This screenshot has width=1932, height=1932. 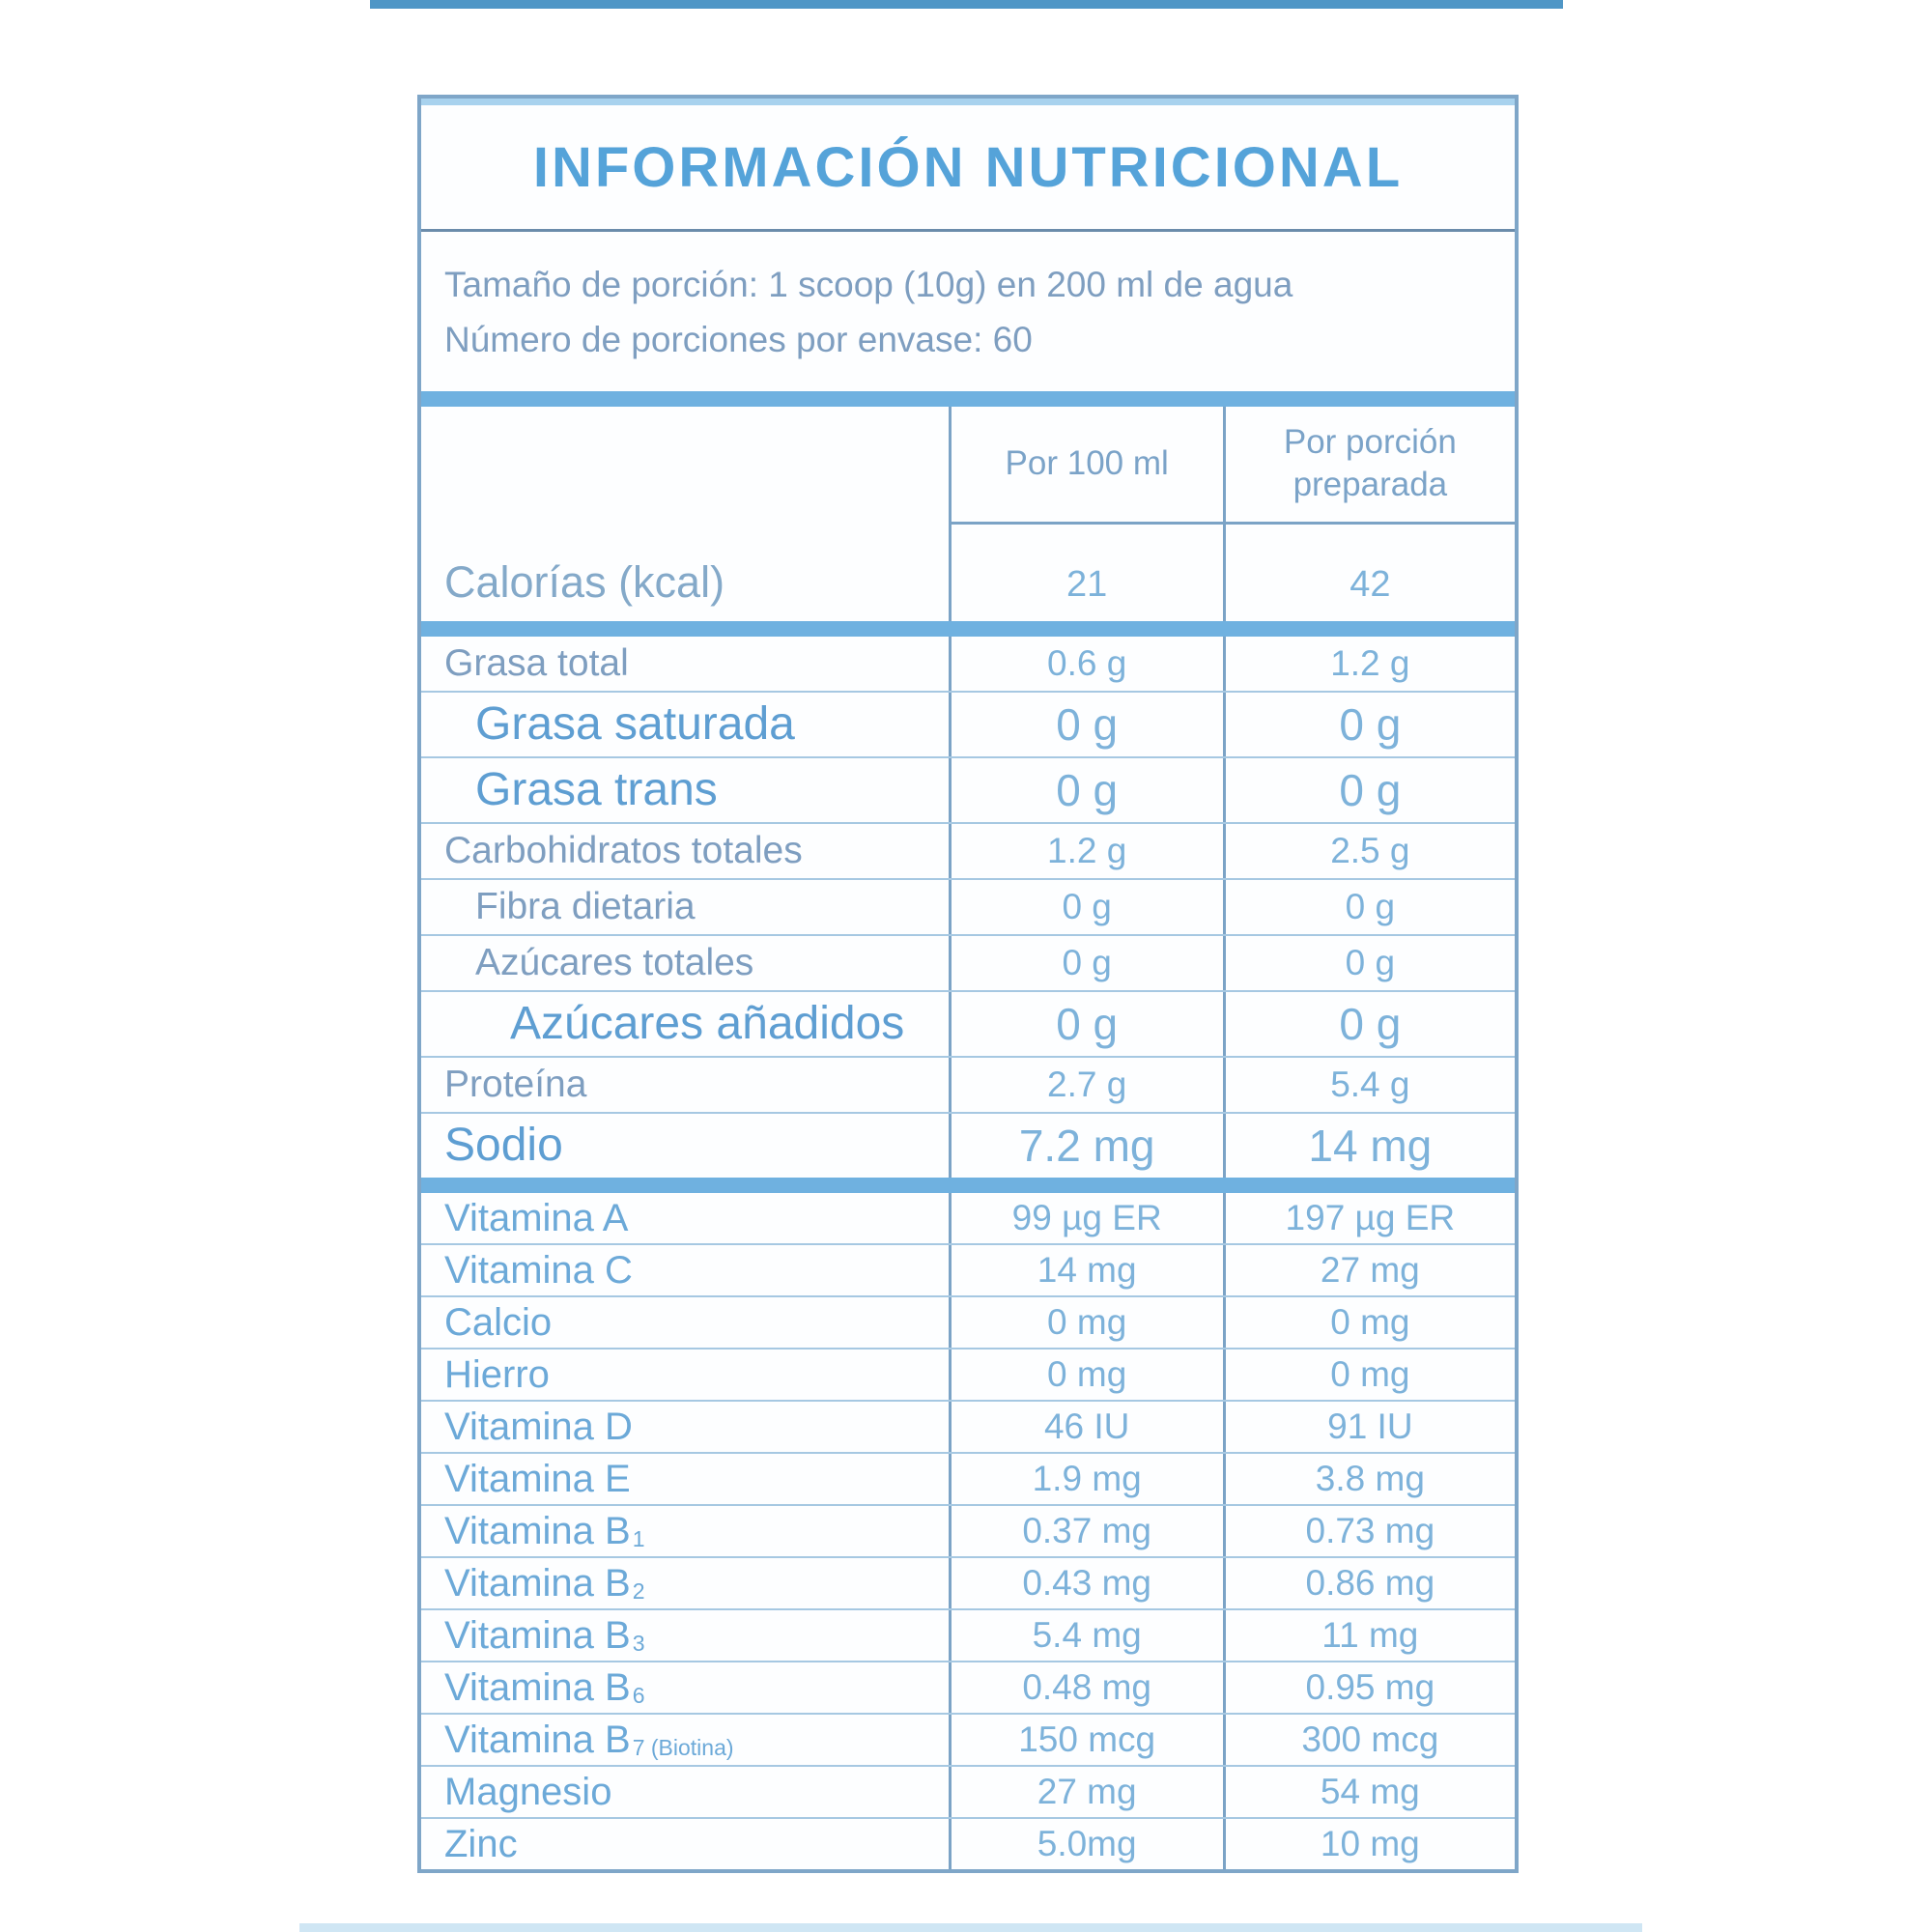 What do you see at coordinates (503, 1145) in the screenshot?
I see `row-label-text: Sodio` at bounding box center [503, 1145].